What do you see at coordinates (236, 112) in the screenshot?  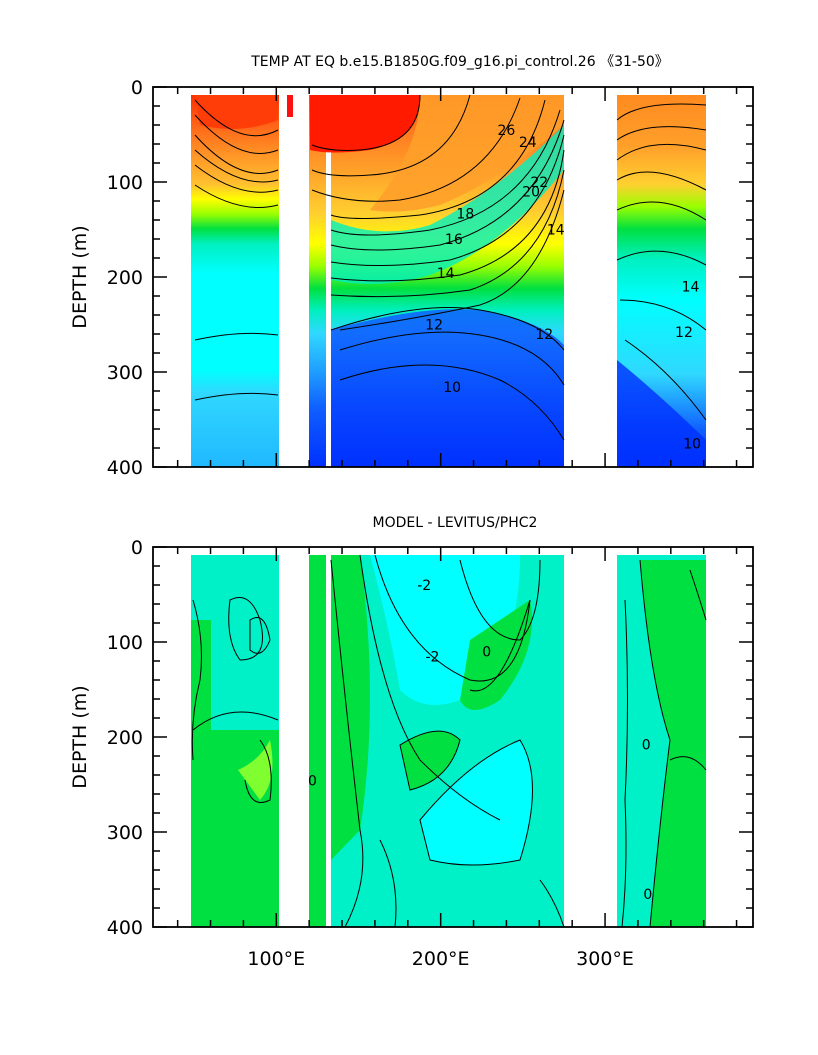 I see `top-warm-core-west` at bounding box center [236, 112].